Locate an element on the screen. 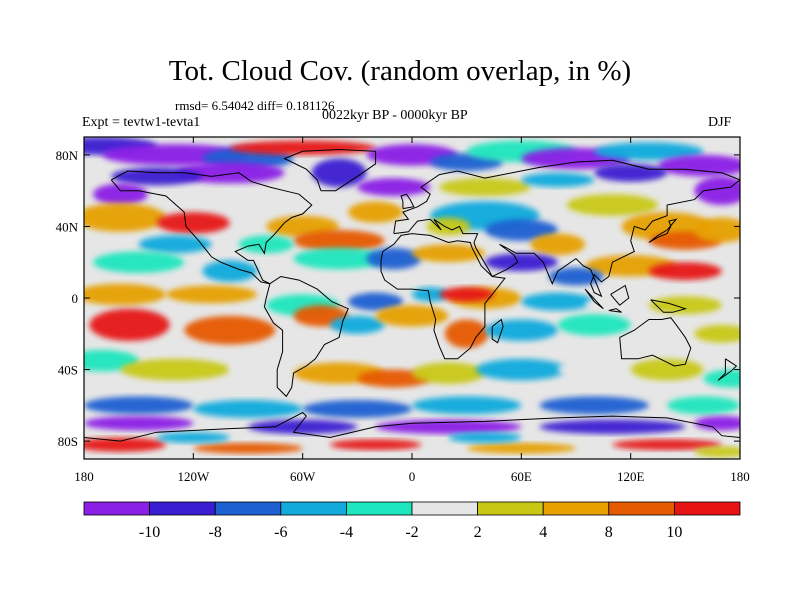 The width and height of the screenshot is (800, 600). season-label: DJF is located at coordinates (720, 122).